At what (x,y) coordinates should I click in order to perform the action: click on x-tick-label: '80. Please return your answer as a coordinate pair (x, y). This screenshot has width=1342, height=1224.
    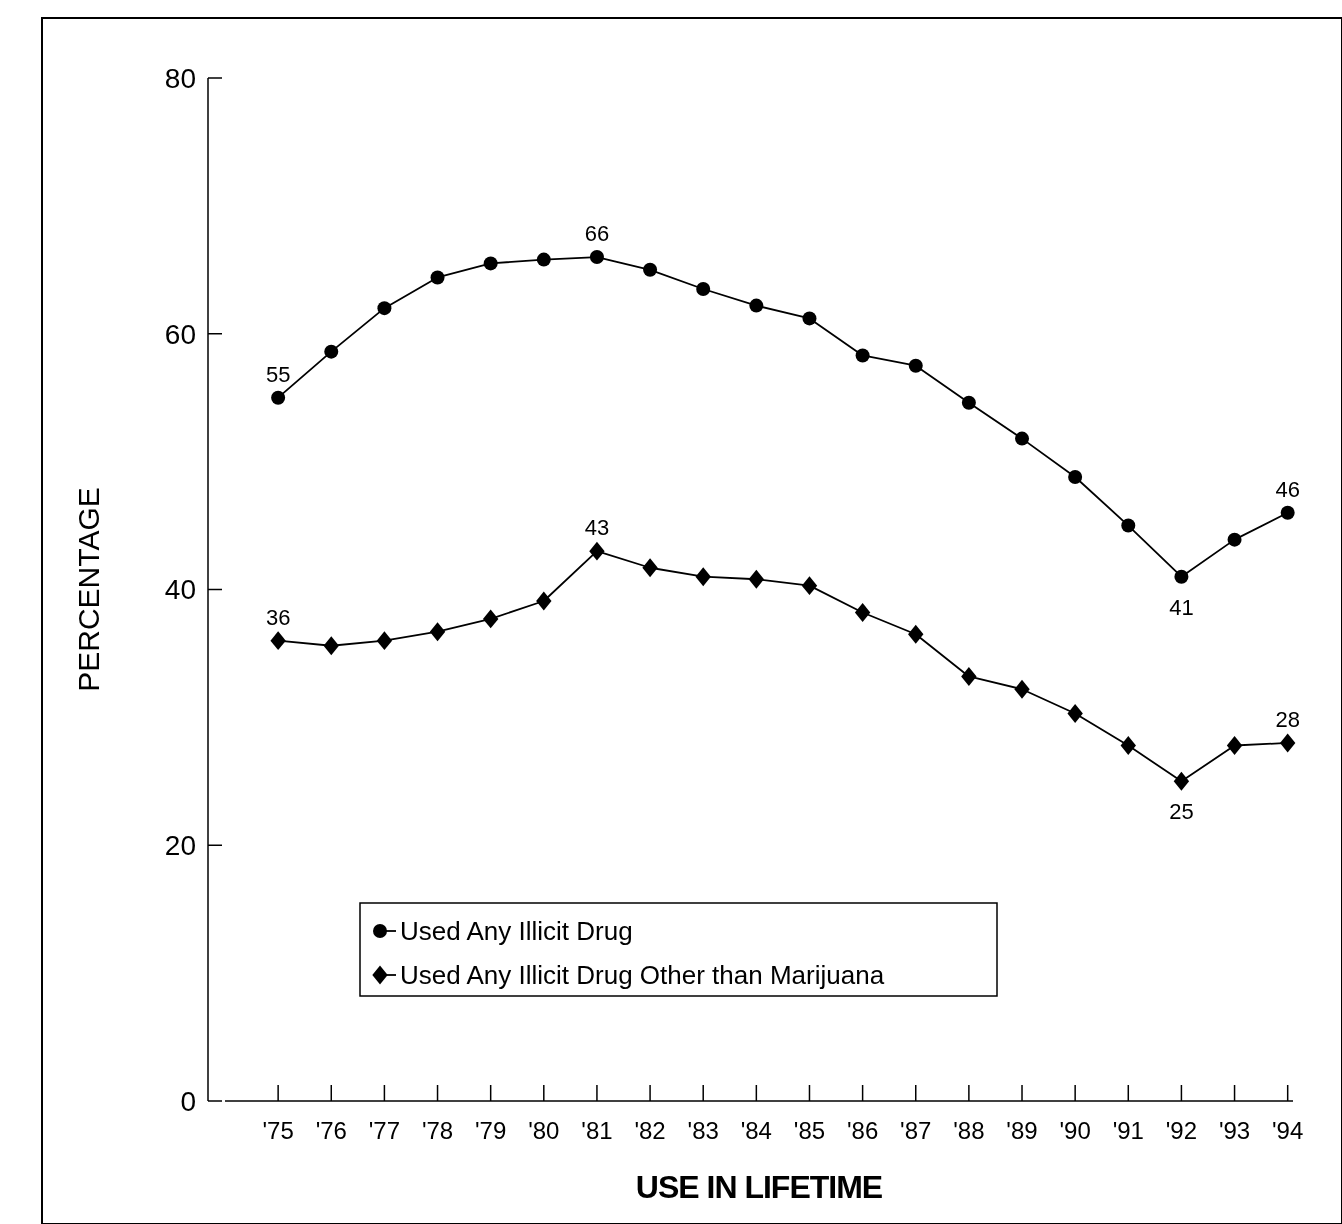
    Looking at the image, I should click on (544, 1130).